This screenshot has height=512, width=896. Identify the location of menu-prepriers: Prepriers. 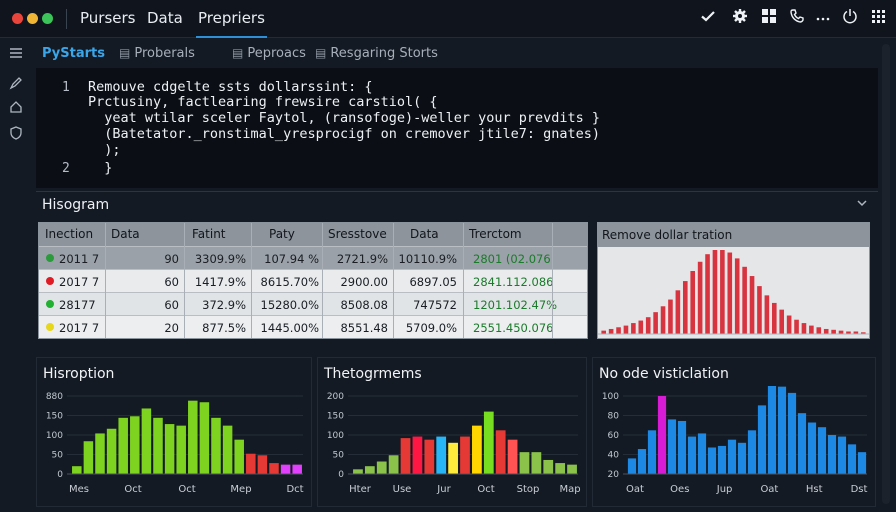
(231, 23).